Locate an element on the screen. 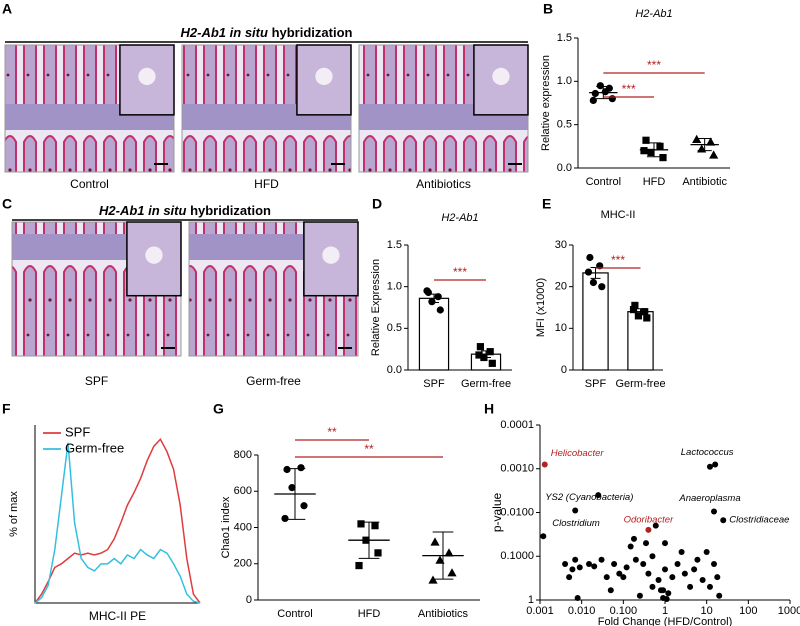 The image size is (800, 626). y-axis-label: % of max is located at coordinates (14, 514).